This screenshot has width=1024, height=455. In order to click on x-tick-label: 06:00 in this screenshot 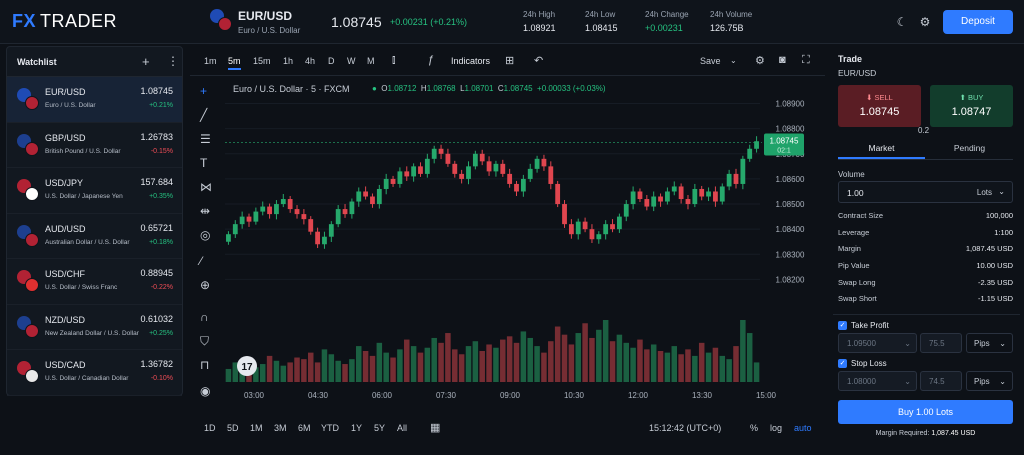, I will do `click(382, 395)`.